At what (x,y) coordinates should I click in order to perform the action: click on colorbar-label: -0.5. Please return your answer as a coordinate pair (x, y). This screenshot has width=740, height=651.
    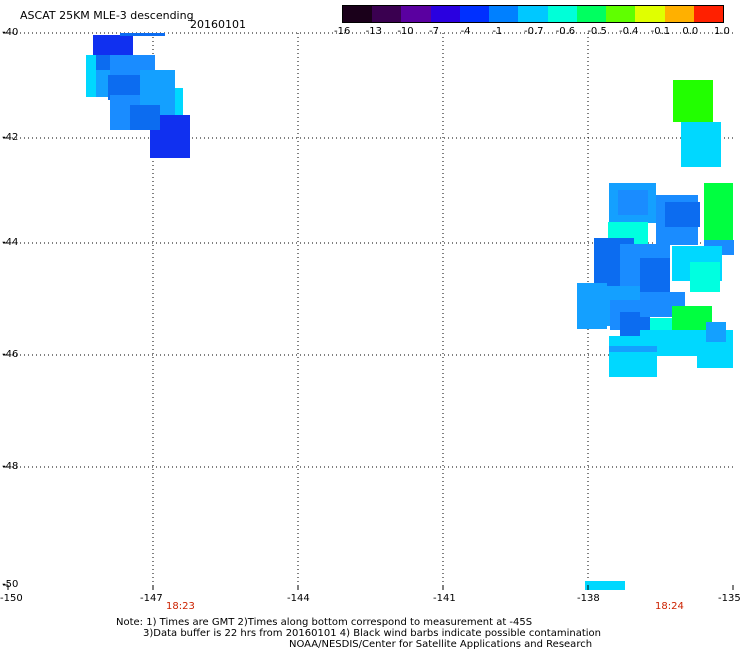
    Looking at the image, I should click on (597, 31).